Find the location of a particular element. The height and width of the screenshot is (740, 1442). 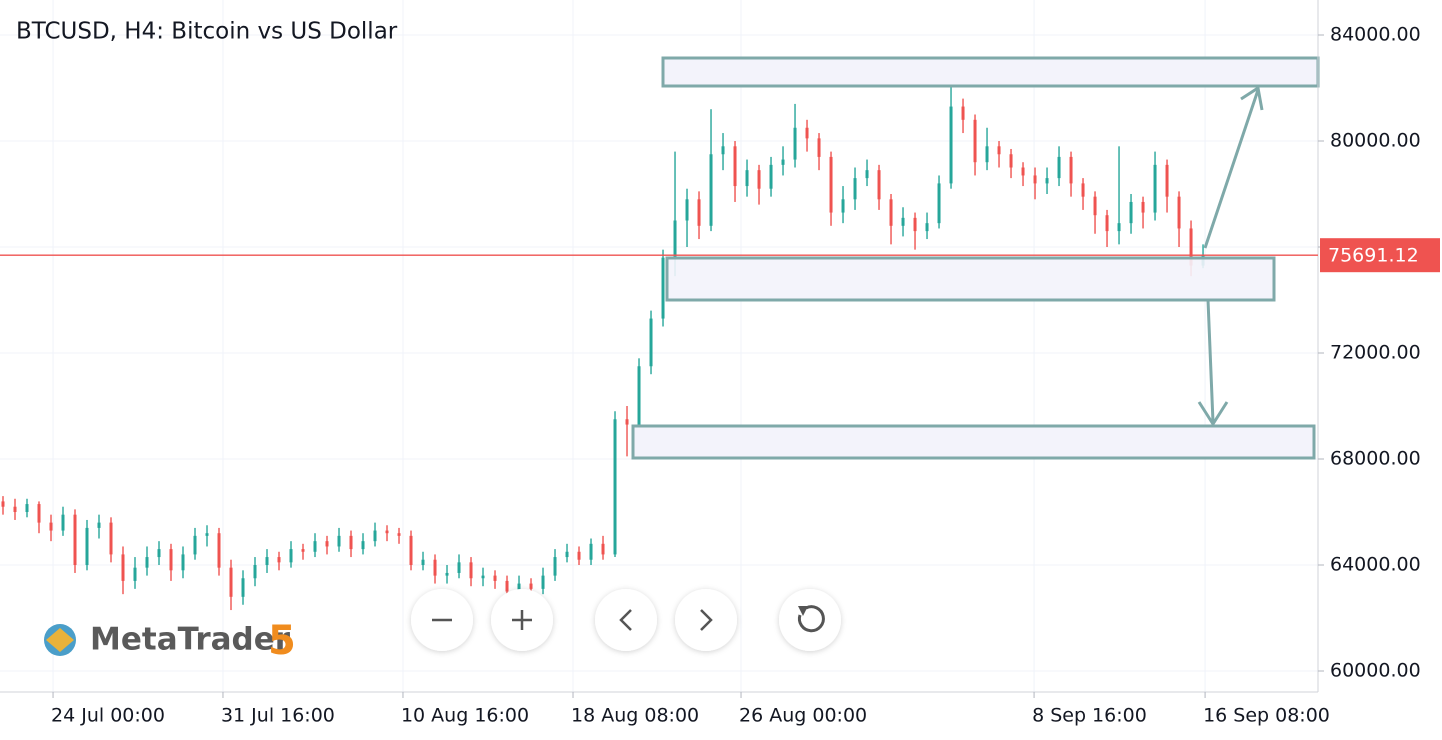

arrow-down is located at coordinates (1213, 363).